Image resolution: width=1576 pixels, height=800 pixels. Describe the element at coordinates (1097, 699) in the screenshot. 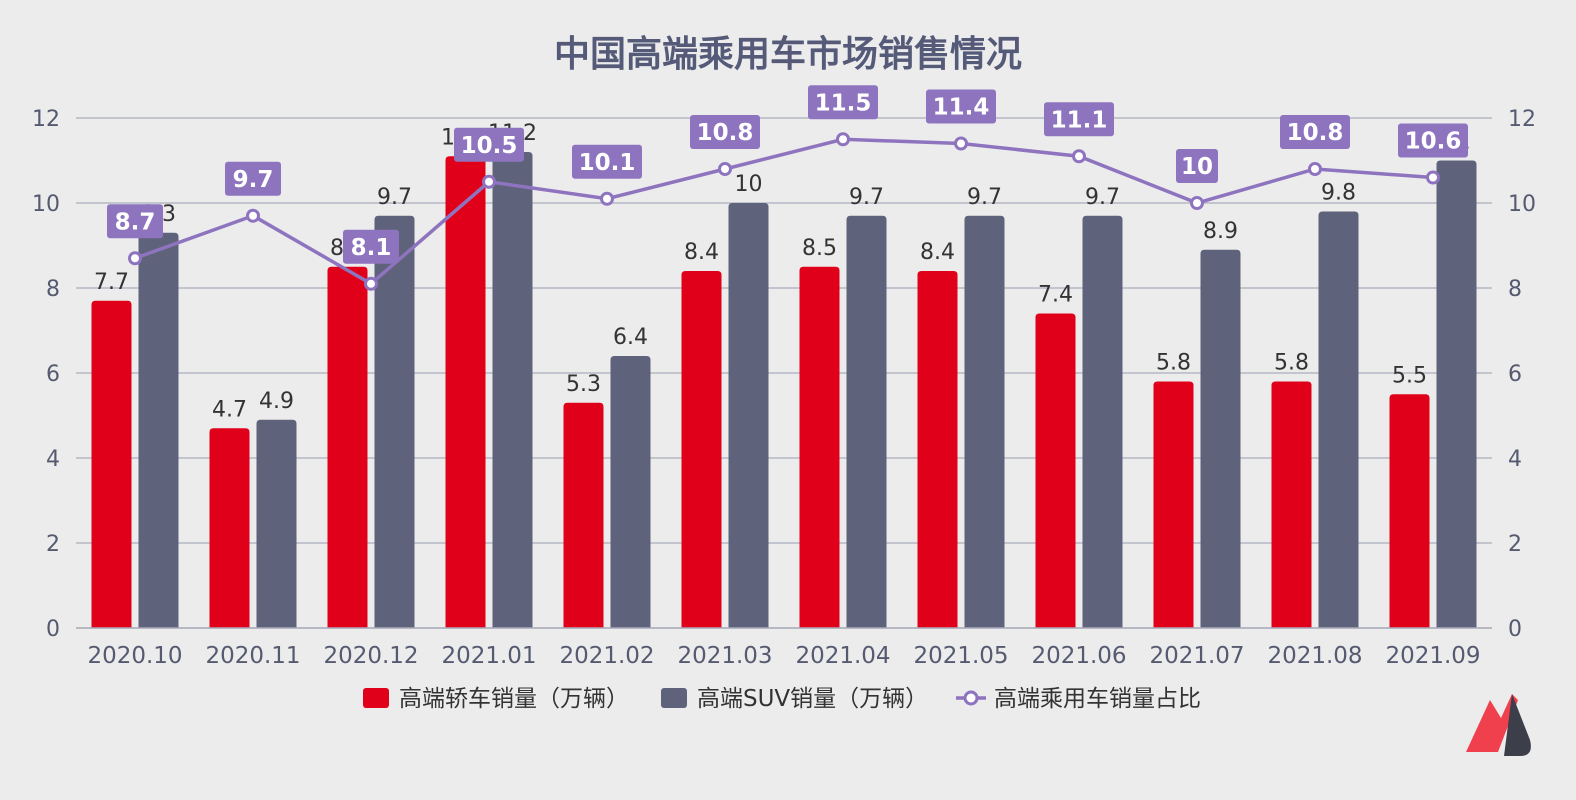

I see `legend-label: 高端乘用车销量占比` at that location.